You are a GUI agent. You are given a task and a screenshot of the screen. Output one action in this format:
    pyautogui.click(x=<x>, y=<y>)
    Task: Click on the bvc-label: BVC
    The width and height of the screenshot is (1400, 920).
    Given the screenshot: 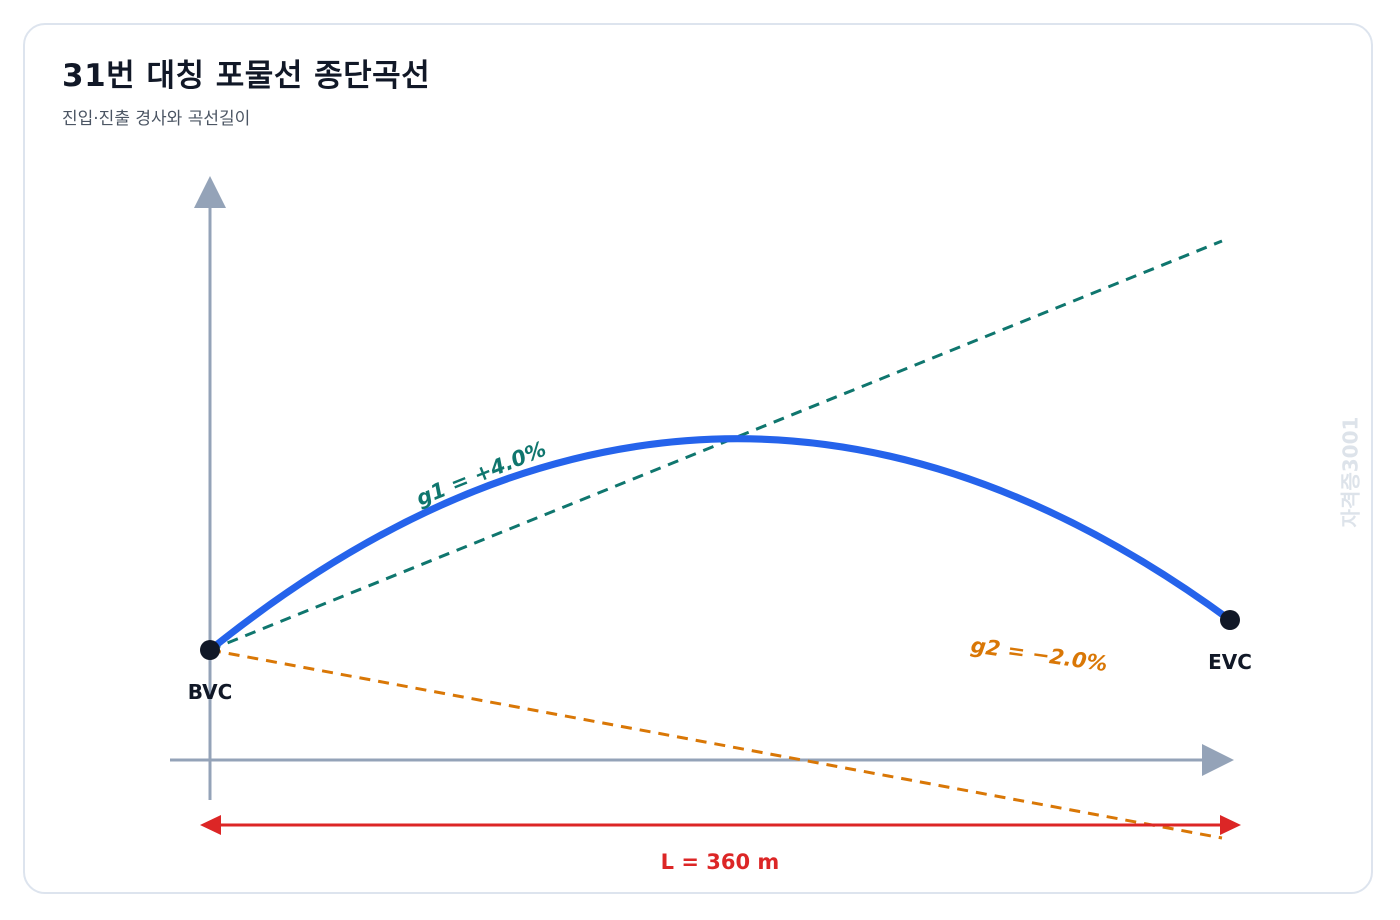 What is the action you would take?
    pyautogui.click(x=210, y=692)
    